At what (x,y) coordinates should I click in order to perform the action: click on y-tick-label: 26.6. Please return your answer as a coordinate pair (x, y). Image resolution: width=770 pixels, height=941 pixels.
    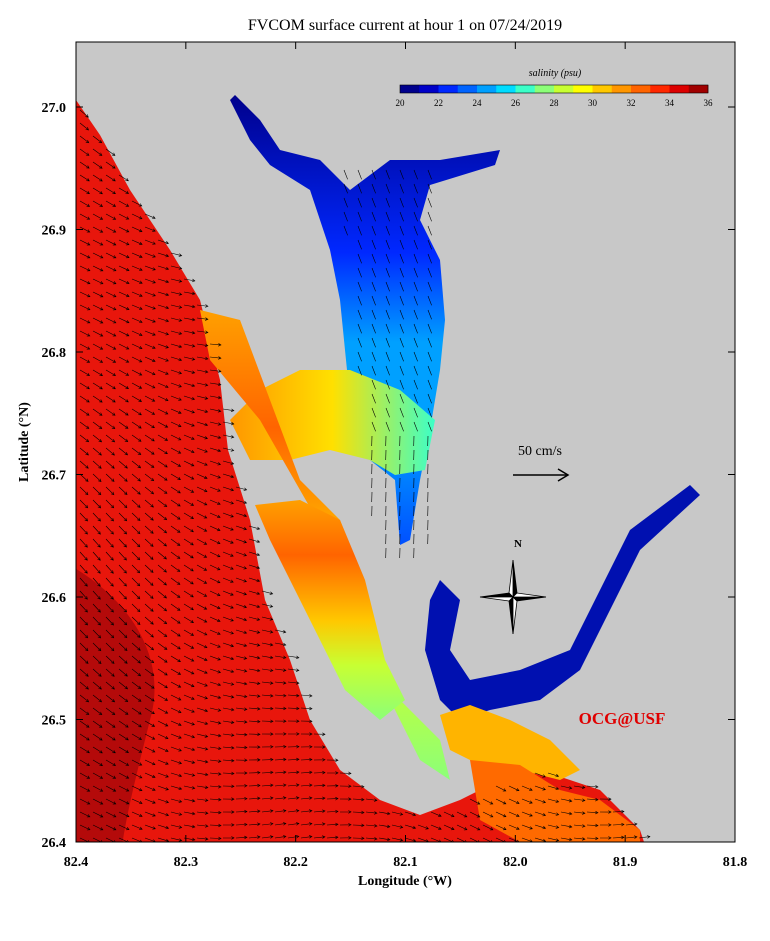
    Looking at the image, I should click on (54, 598).